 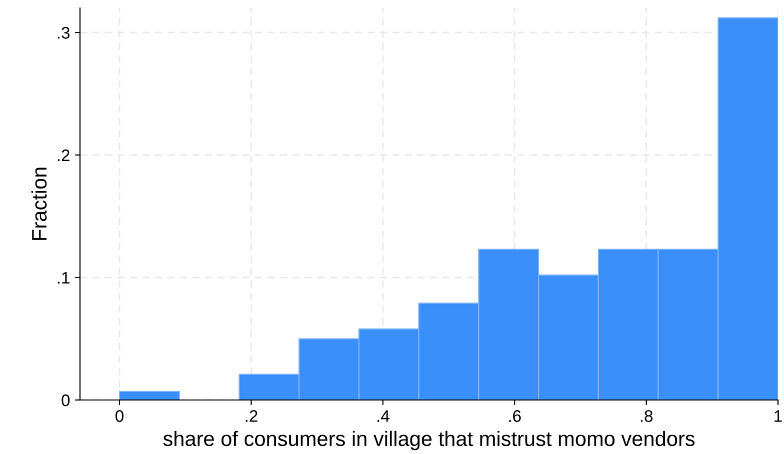 What do you see at coordinates (66, 400) in the screenshot?
I see `y-tick-label: 0` at bounding box center [66, 400].